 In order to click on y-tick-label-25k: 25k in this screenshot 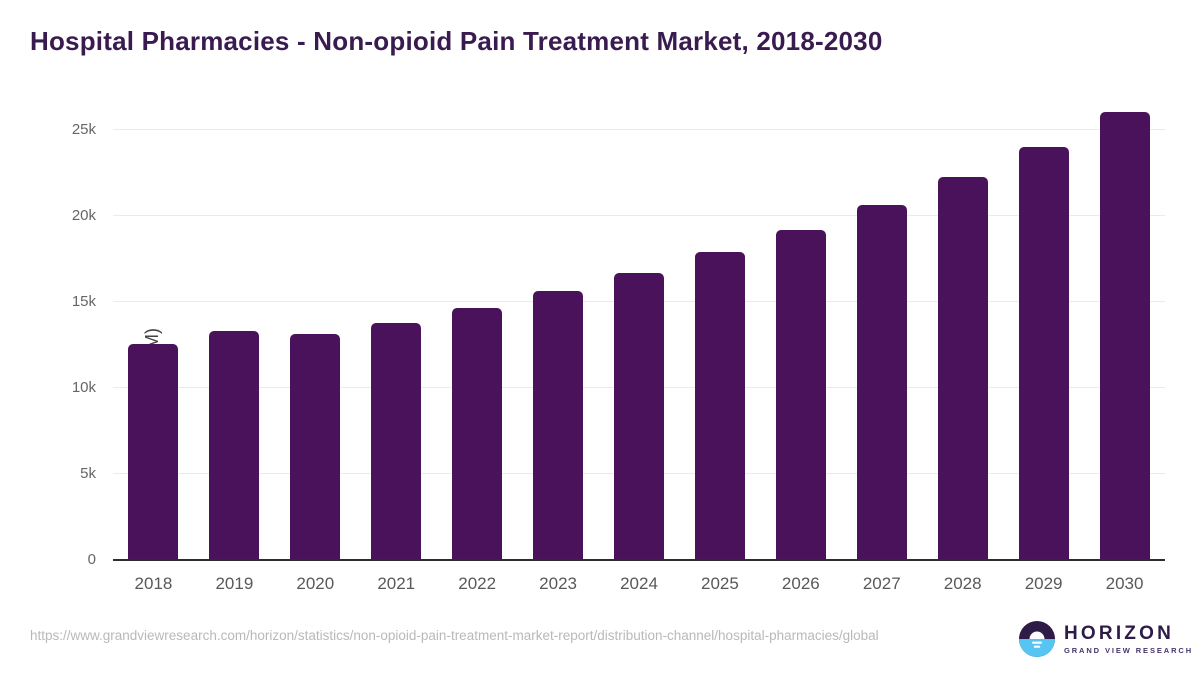, I will do `click(83, 129)`.